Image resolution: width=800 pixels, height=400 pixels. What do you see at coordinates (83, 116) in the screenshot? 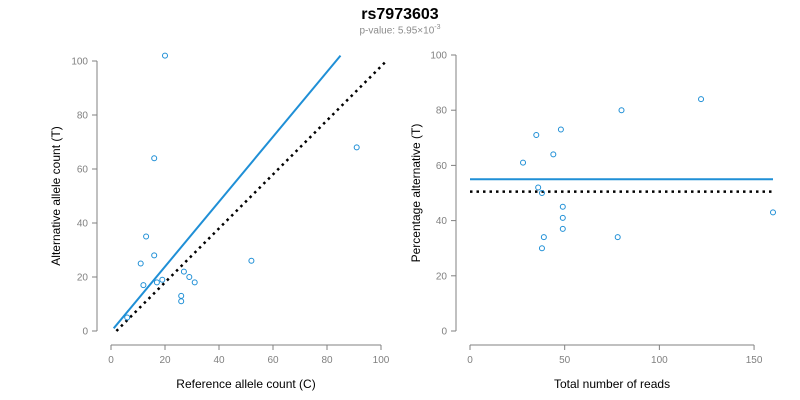
I see `left-y-tick-label: 80` at bounding box center [83, 116].